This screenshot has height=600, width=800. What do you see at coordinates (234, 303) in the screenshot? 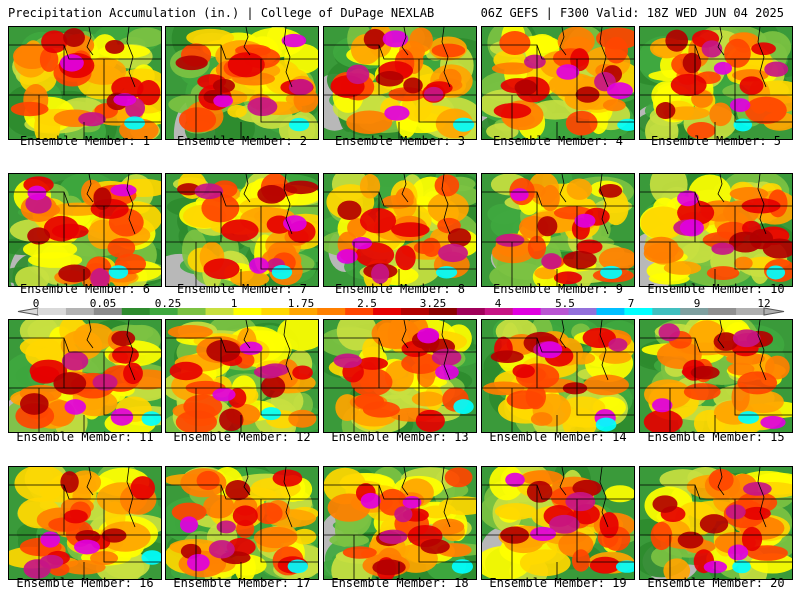
I see `colorbar-tick-label: 1` at bounding box center [234, 303].